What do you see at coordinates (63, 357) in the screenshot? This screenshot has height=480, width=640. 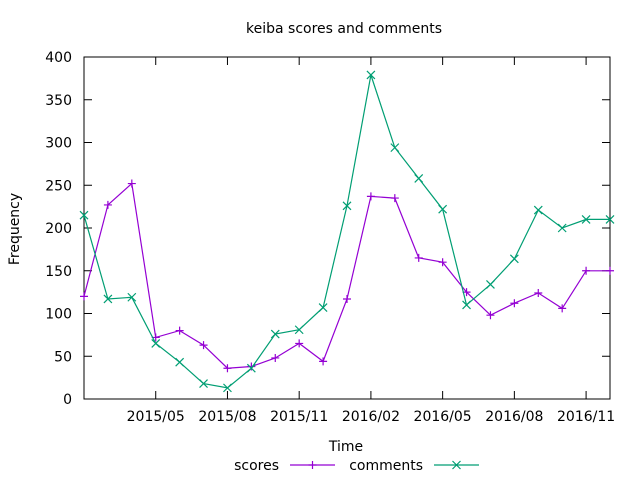 I see `y-tick-label: 50` at bounding box center [63, 357].